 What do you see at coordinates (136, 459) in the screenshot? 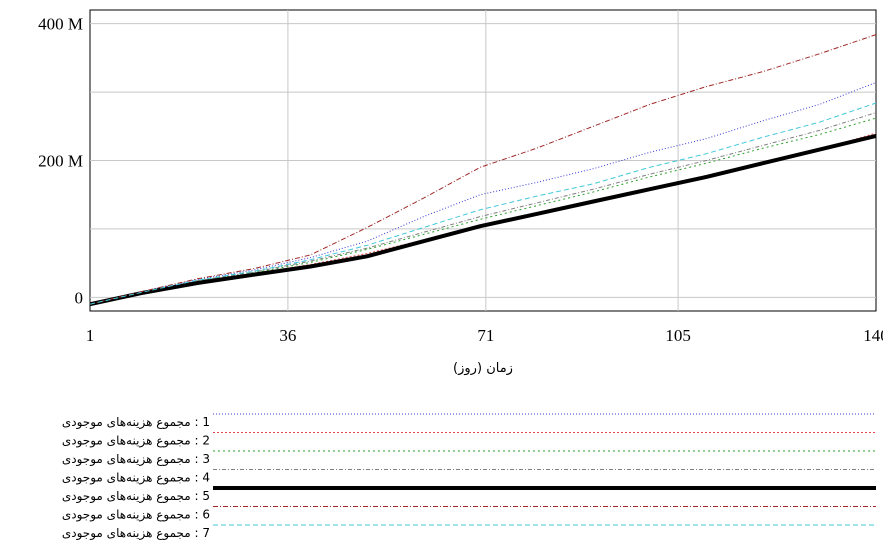
I see `legend-label-3: 3 : مجموع هزینه‌های موجودی` at bounding box center [136, 459].